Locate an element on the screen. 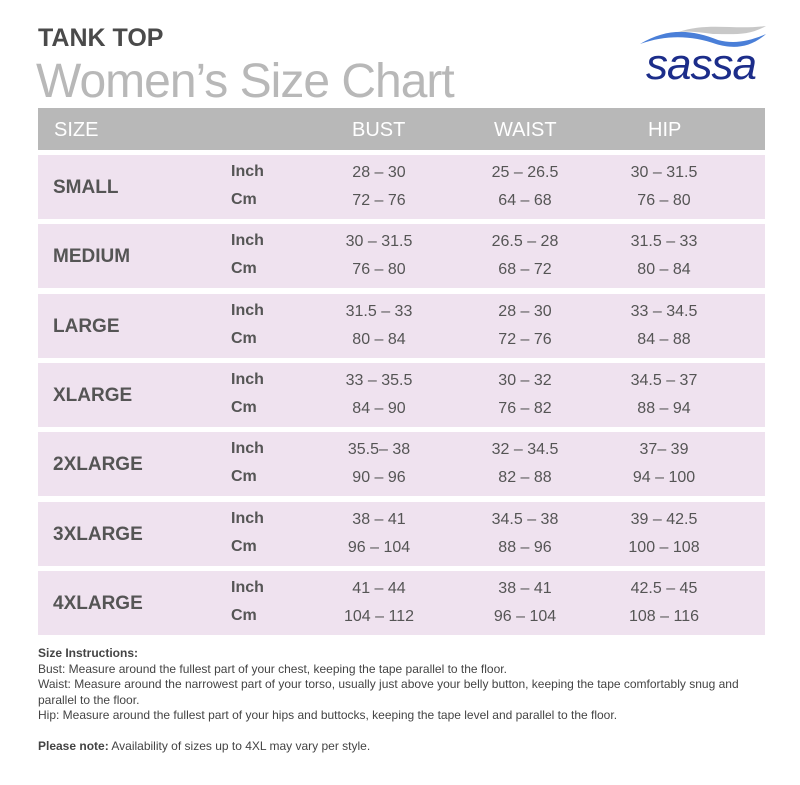 Image resolution: width=800 pixels, height=785 pixels. hip-inch-value: 33 – 34.5 is located at coordinates (664, 311).